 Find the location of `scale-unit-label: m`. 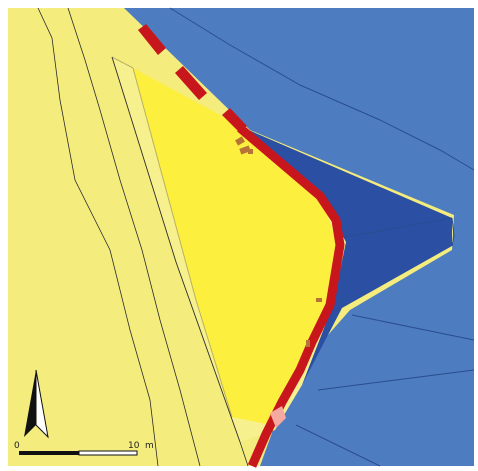

scale-unit-label: m is located at coordinates (149, 446).